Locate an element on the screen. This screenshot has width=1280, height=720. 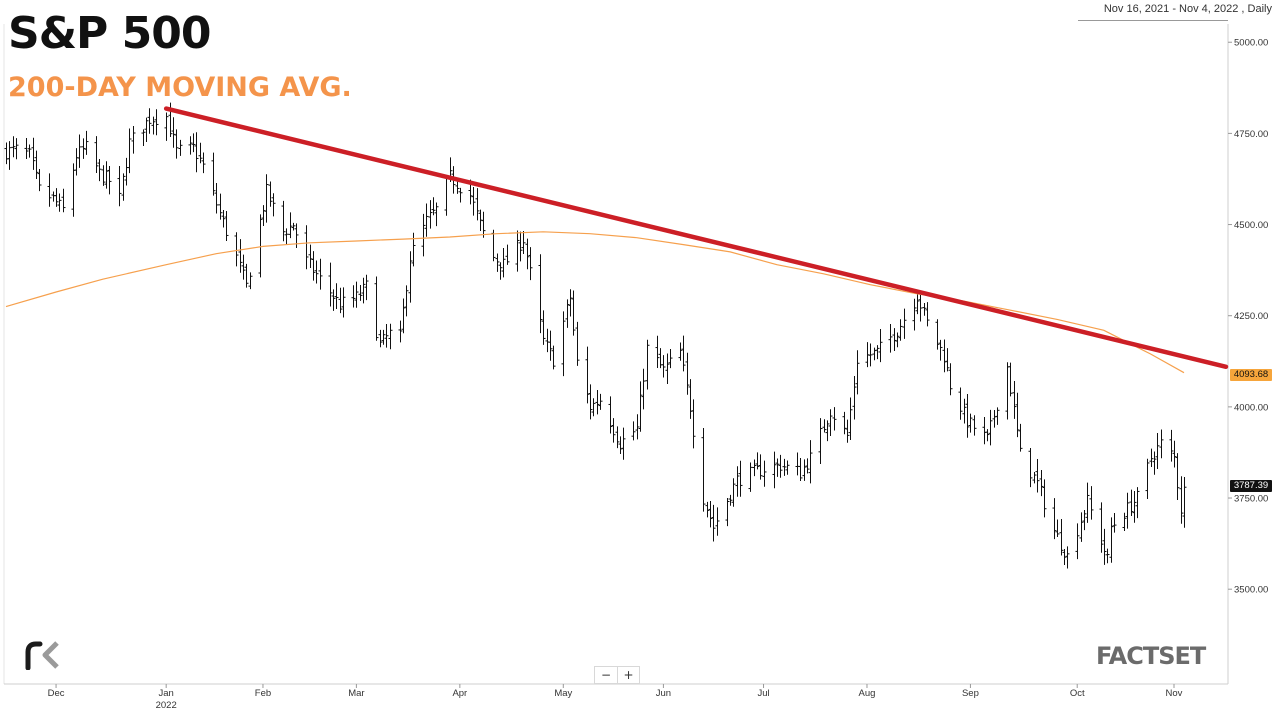
price-tick-label: 3750.00 is located at coordinates (1251, 499).